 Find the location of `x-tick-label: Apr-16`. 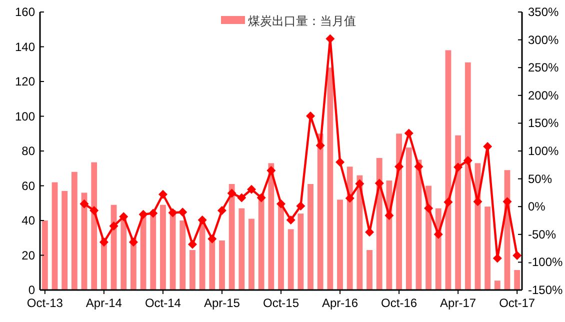

x-tick-label: Apr-16 is located at coordinates (340, 303).